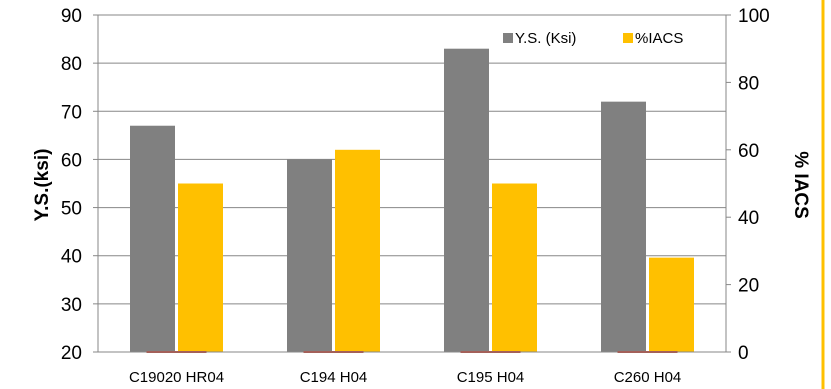 This screenshot has width=831, height=389. I want to click on left-tick-label: 80, so click(71, 64).